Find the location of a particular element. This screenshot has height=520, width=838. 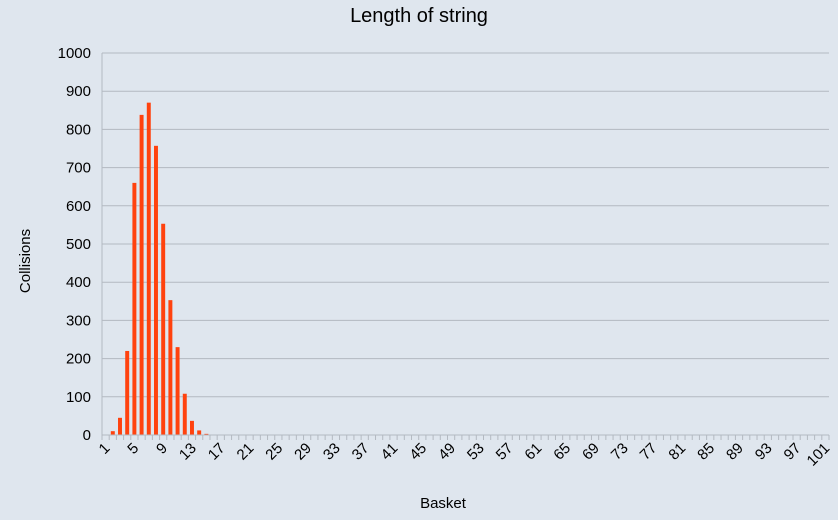

x-tick-label: 21 is located at coordinates (246, 452).